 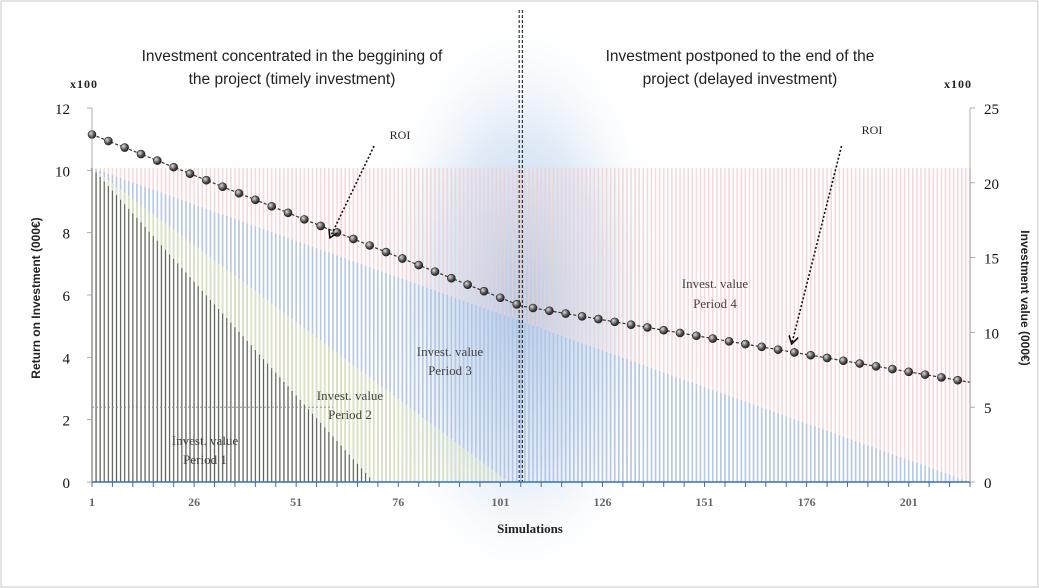 I want to click on x-axis-title: Simulations, so click(x=530, y=528).